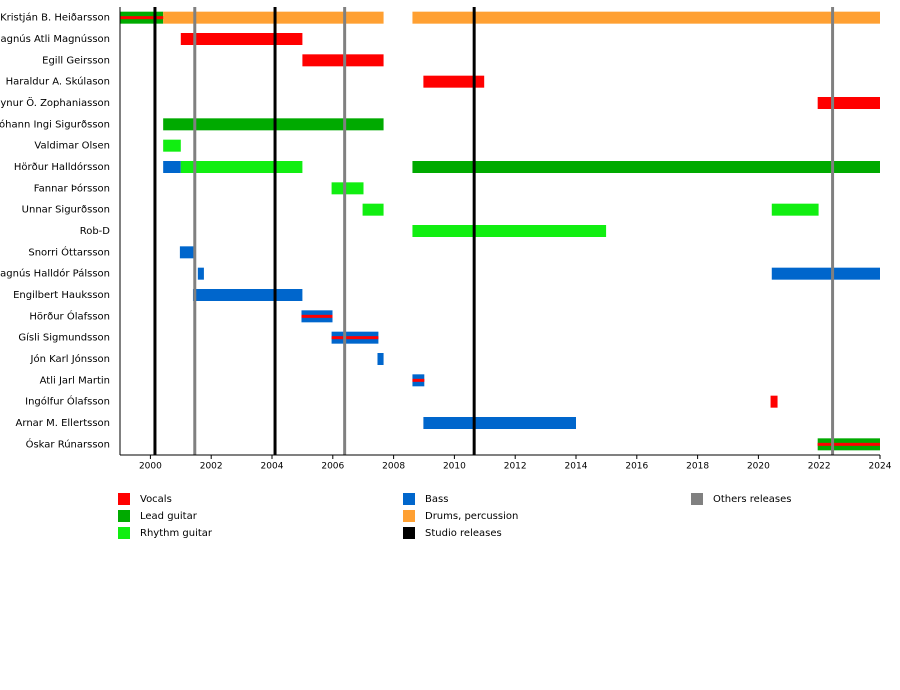  What do you see at coordinates (62, 167) in the screenshot?
I see `row-label: Hörður Halldórsson` at bounding box center [62, 167].